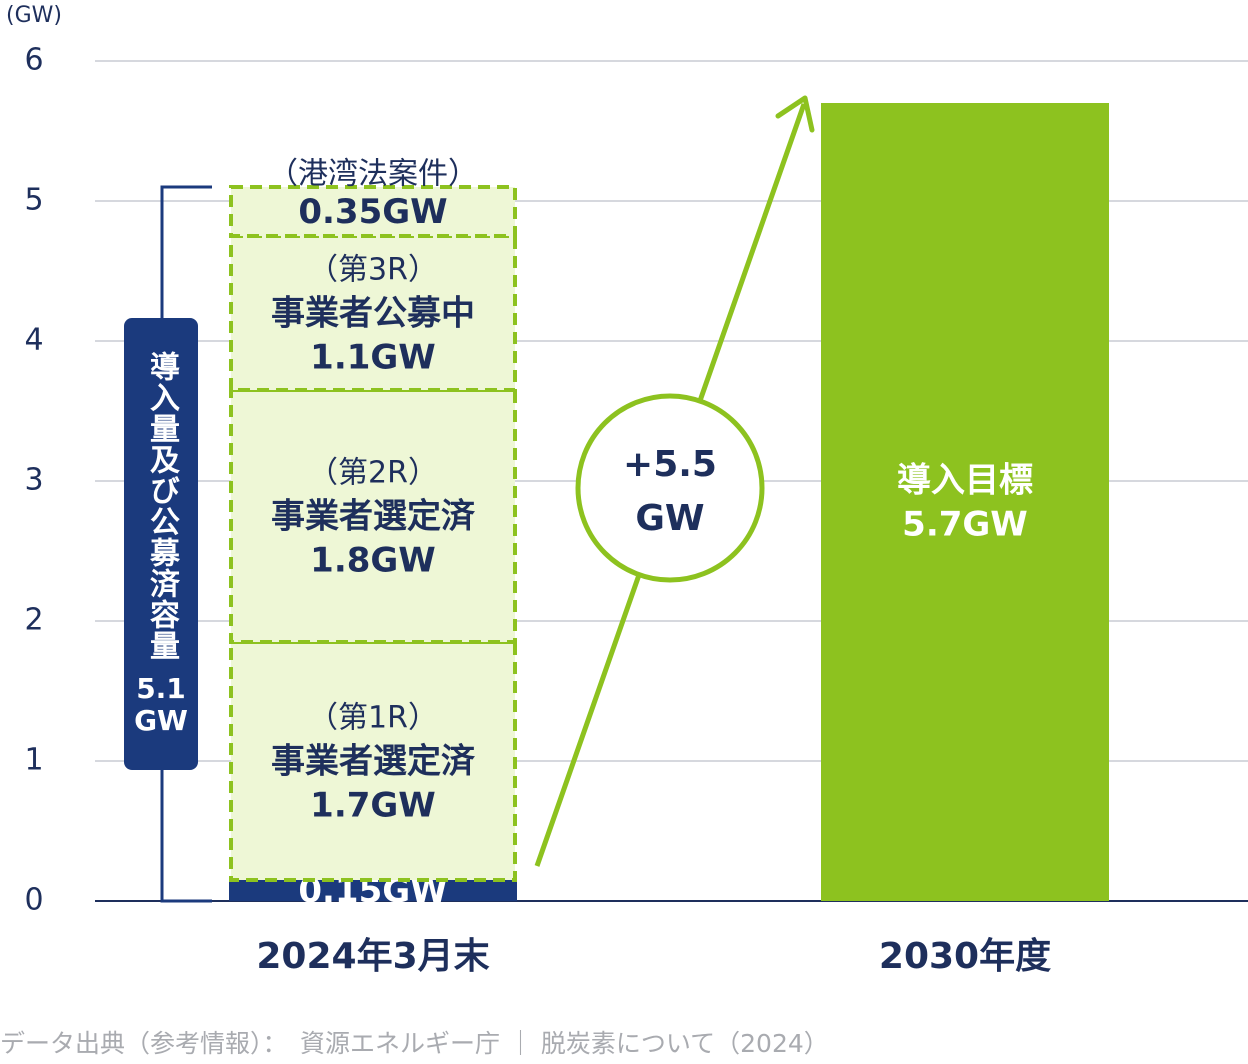 Image resolution: width=1248 pixels, height=1064 pixels. Describe the element at coordinates (414, 1043) in the screenshot. I see `source: データ出典（参考情報）： 資源エネルギー庁 ｜ 脱炭素について（2024）` at that location.